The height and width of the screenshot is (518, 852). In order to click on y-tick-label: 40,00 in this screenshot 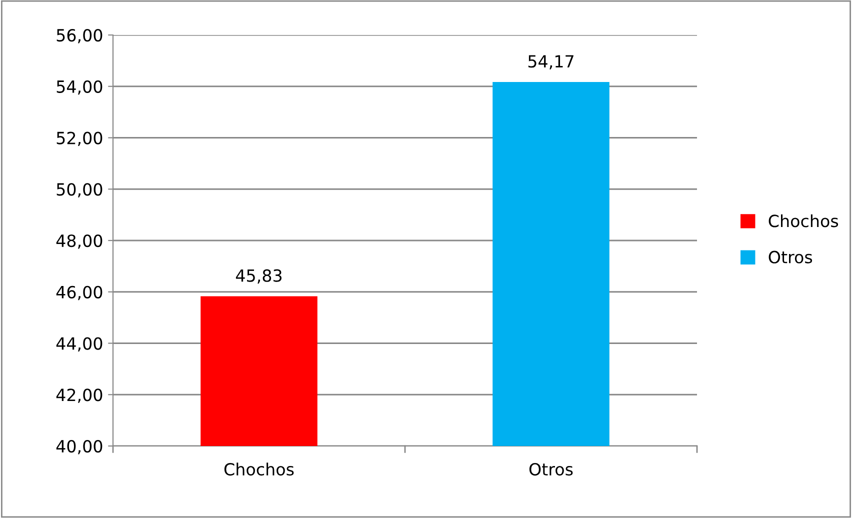, I will do `click(79, 447)`.